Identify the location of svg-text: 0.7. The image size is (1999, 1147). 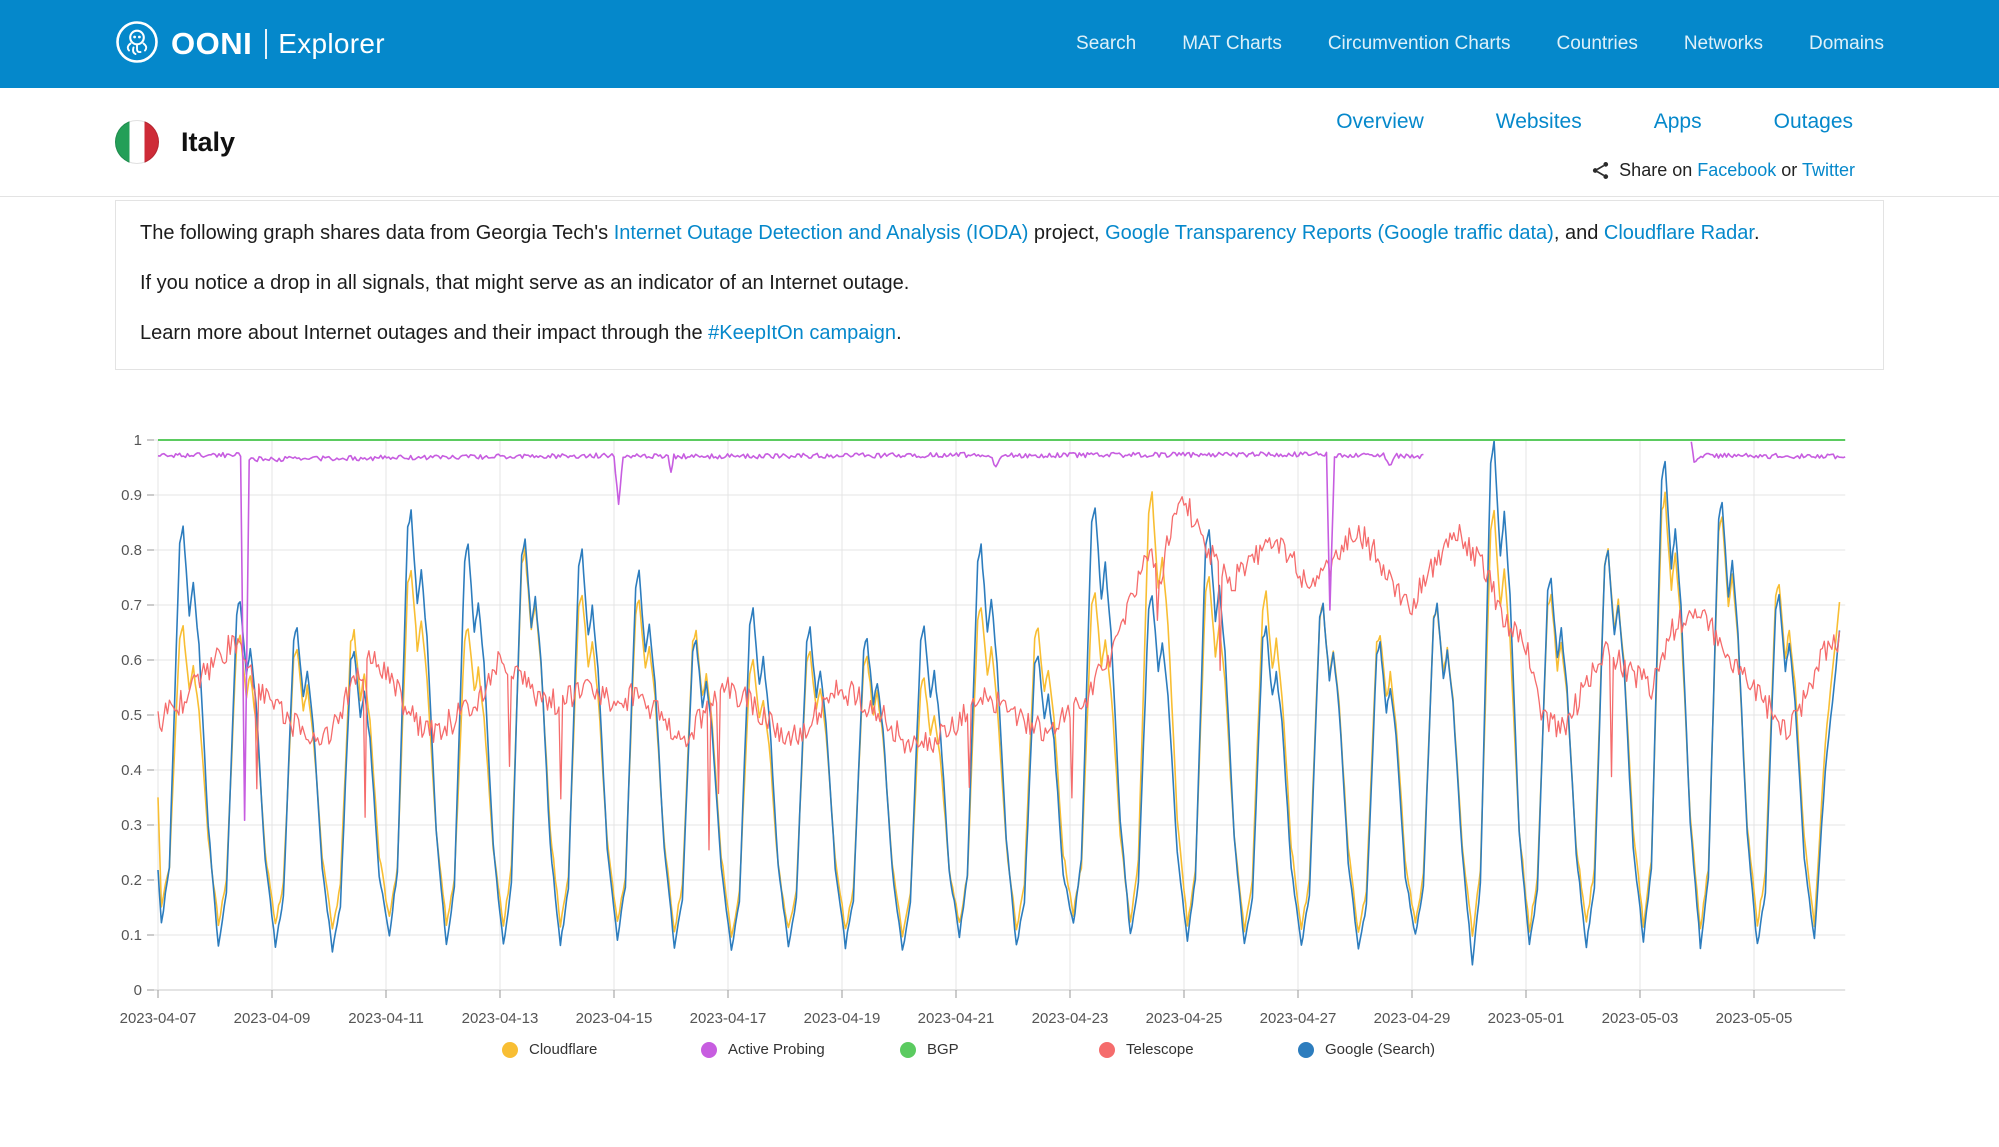
(131, 605).